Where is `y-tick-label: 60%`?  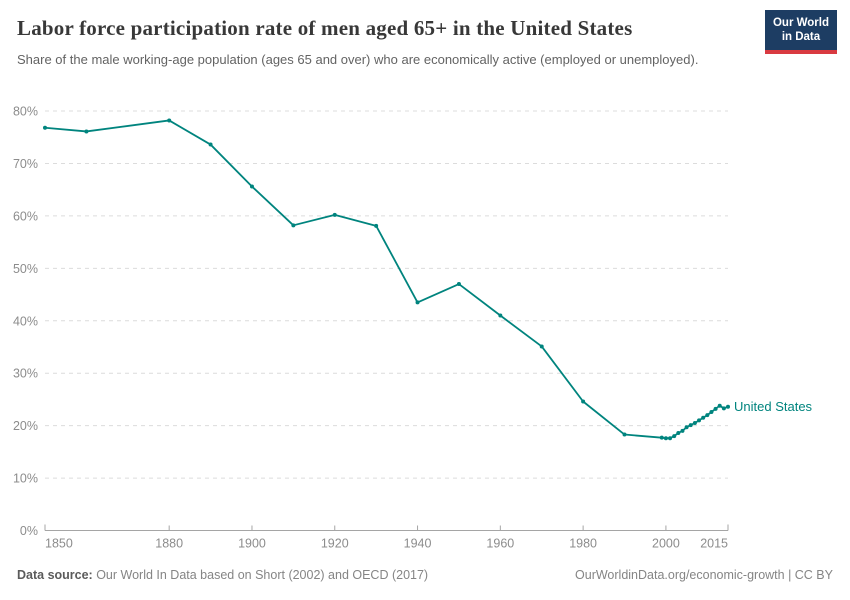
y-tick-label: 60% is located at coordinates (25, 216).